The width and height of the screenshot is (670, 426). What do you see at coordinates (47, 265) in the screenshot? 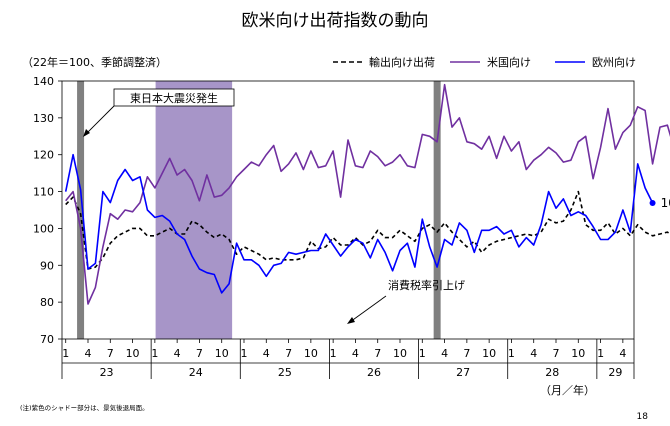
I see `y-tick-label: 90` at bounding box center [47, 265].